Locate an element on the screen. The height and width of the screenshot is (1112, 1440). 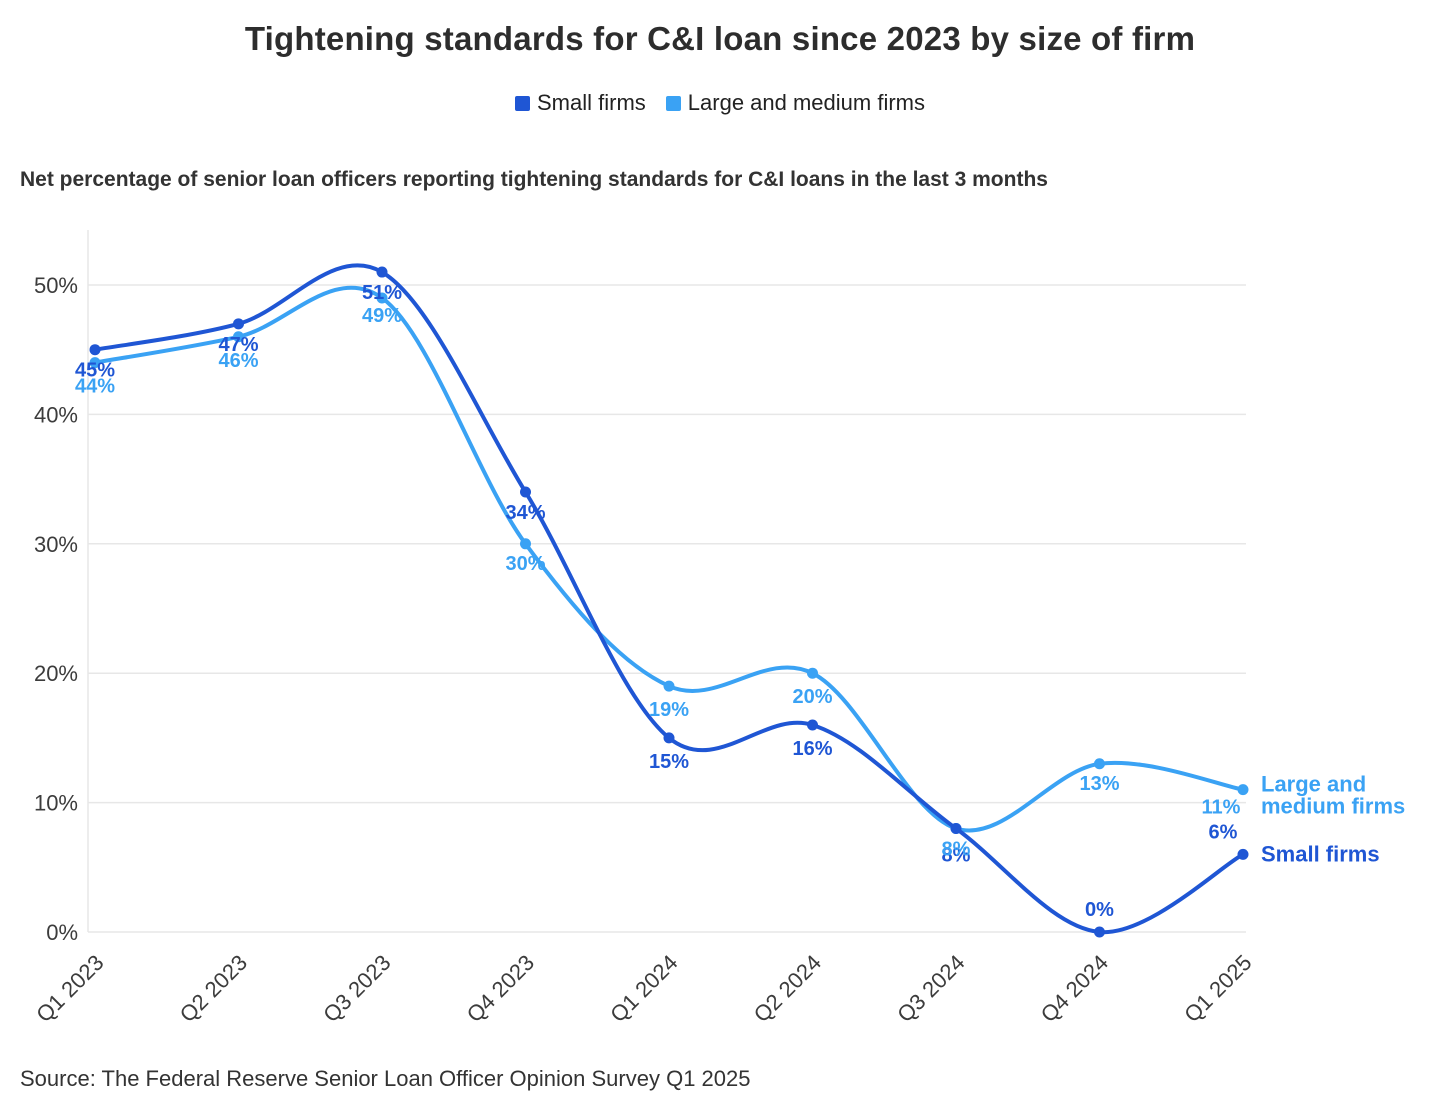
data-label-small-firms: 0% is located at coordinates (1099, 910).